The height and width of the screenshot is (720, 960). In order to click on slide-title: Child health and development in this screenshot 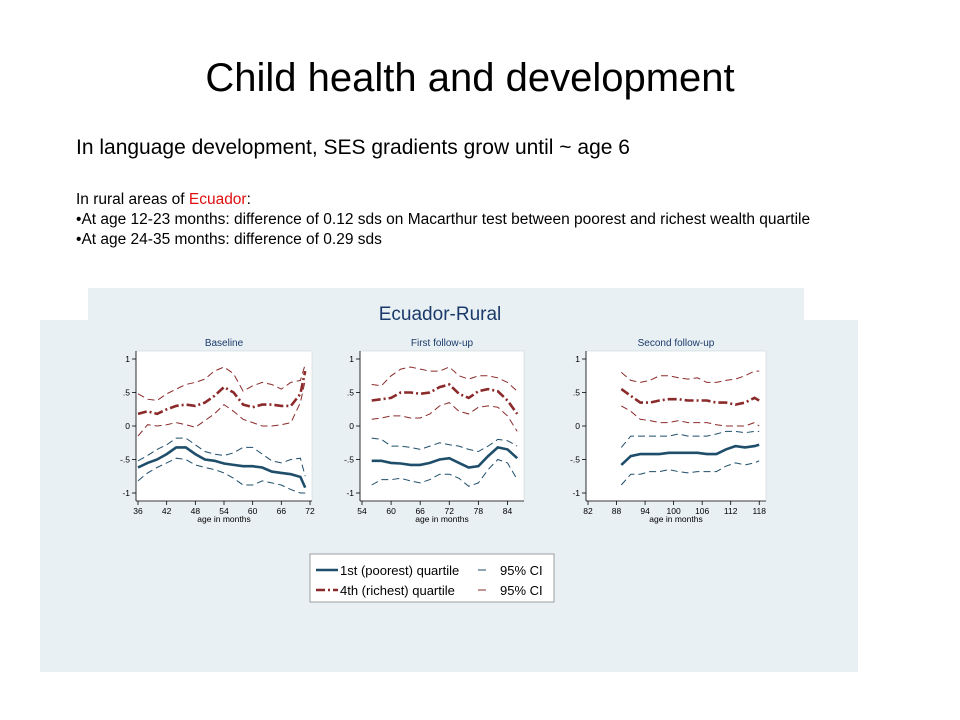, I will do `click(470, 78)`.